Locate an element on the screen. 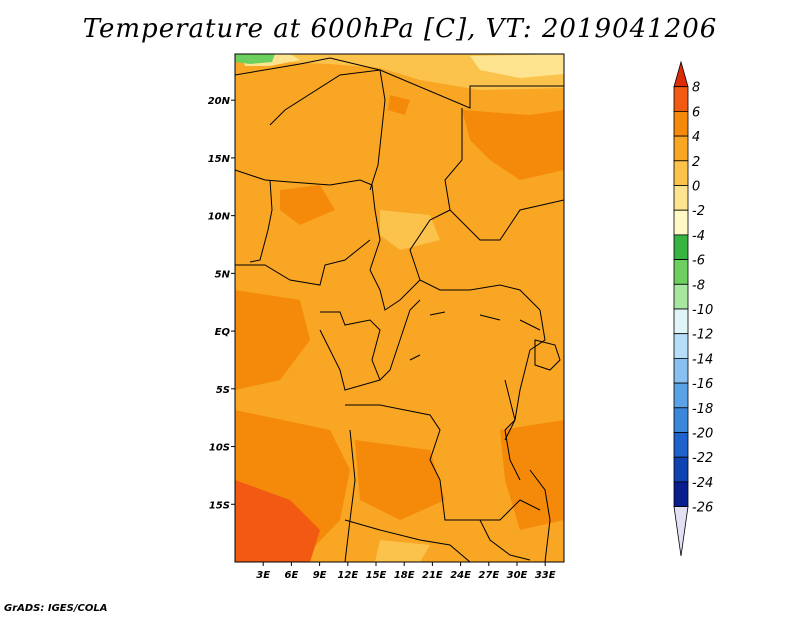 The image size is (800, 618). colorbar-bottom-arrow is located at coordinates (681, 531).